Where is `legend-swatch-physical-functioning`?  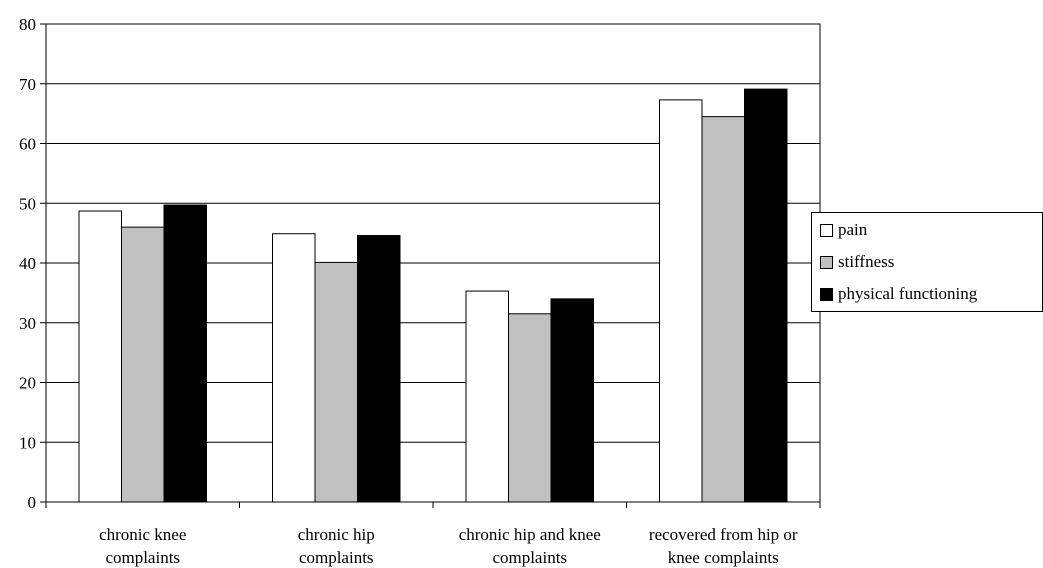
legend-swatch-physical-functioning is located at coordinates (826, 294).